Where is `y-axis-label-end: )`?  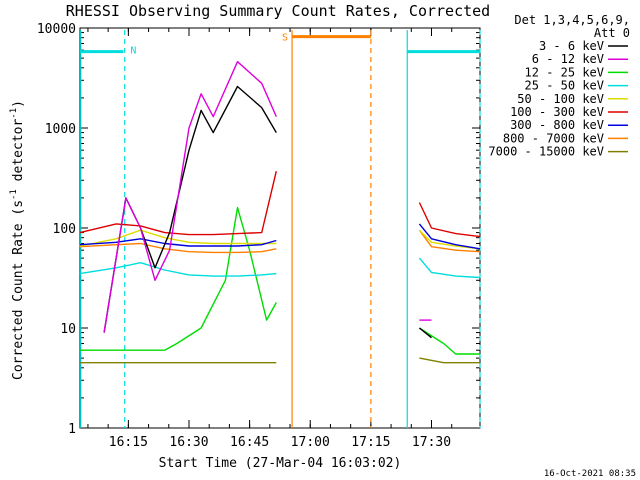
y-axis-label-end: ) is located at coordinates (18, 104).